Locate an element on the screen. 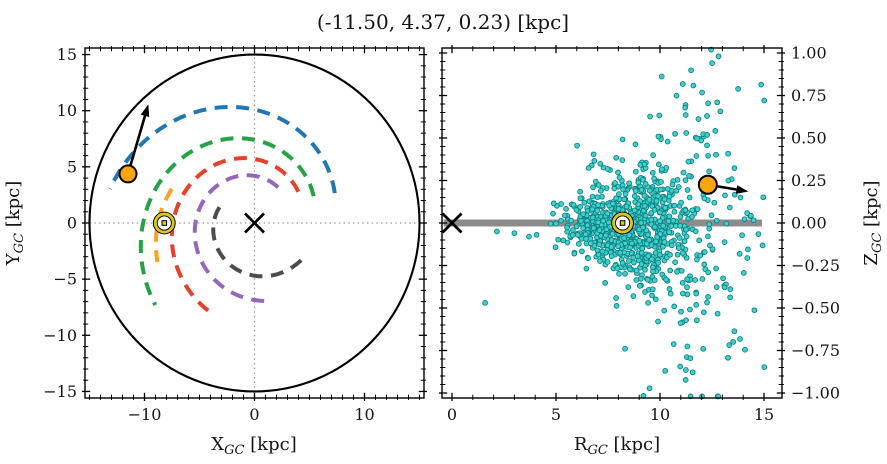 The image size is (887, 464). star-marker is located at coordinates (128, 174).